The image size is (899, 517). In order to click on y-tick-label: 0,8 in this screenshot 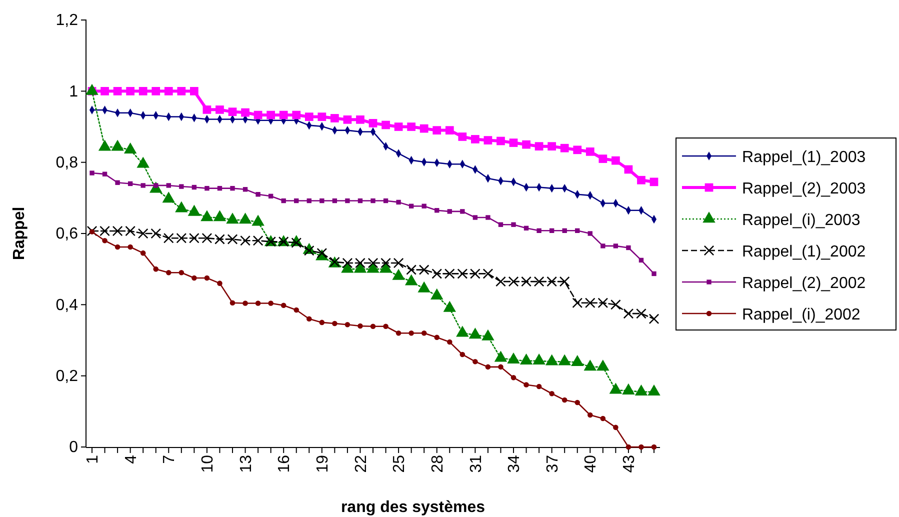, I will do `click(67, 163)`.